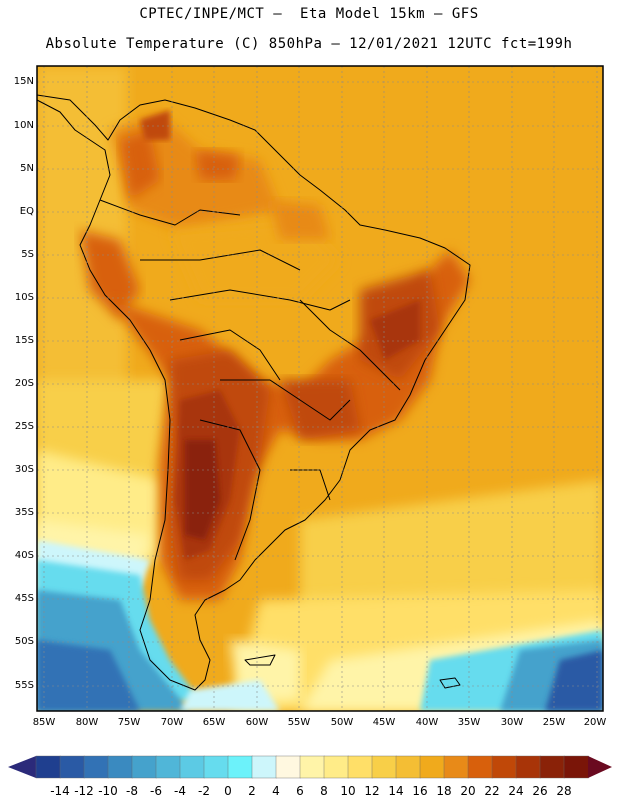 The image size is (618, 800). What do you see at coordinates (156, 791) in the screenshot?
I see `colorbar-label: -6` at bounding box center [156, 791].